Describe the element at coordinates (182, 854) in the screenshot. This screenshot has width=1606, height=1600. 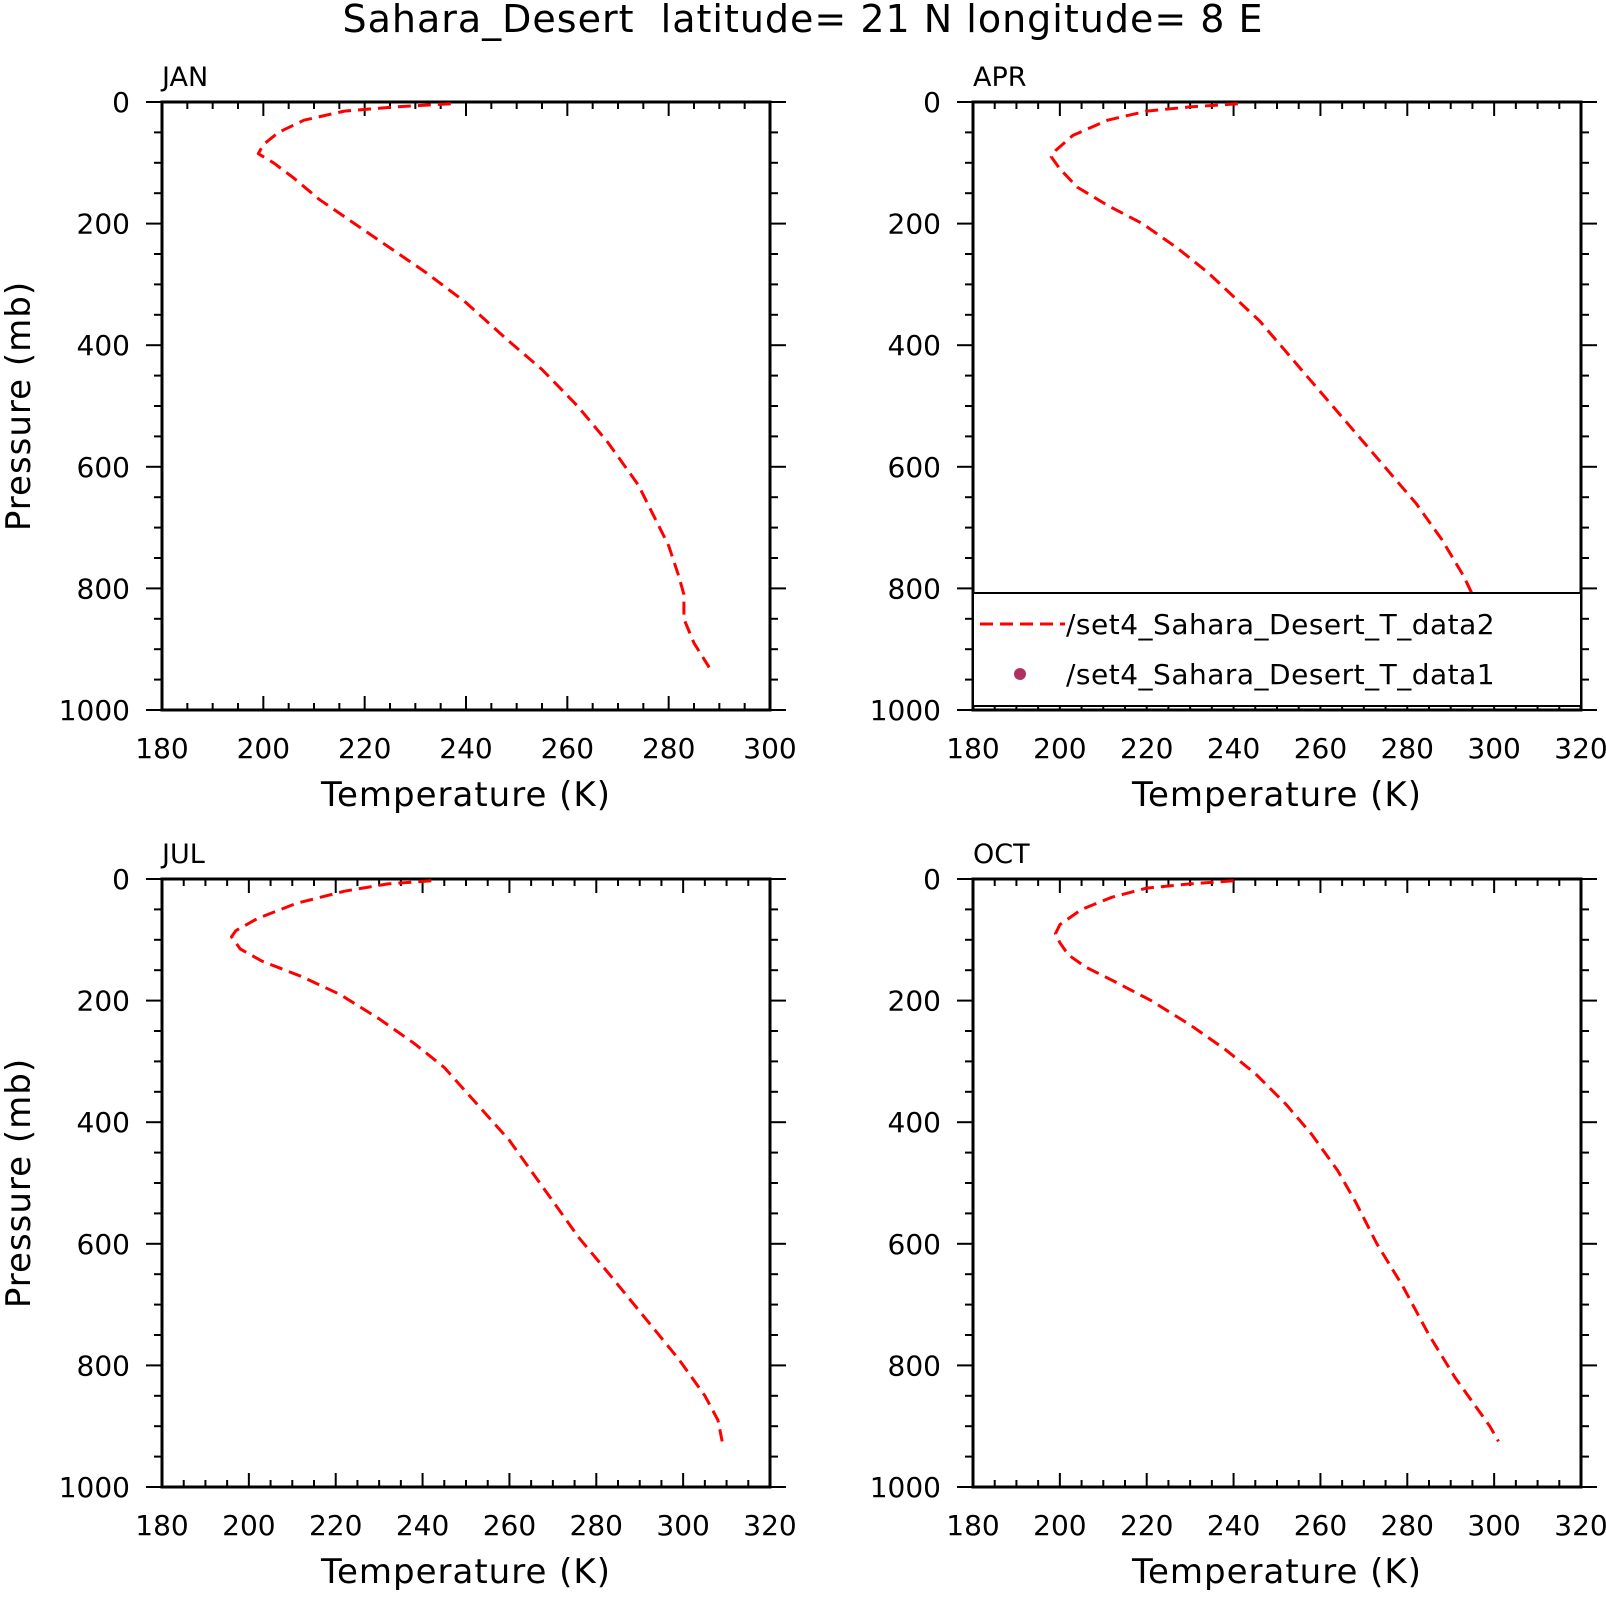
I see `panel-title: JUL` at that location.